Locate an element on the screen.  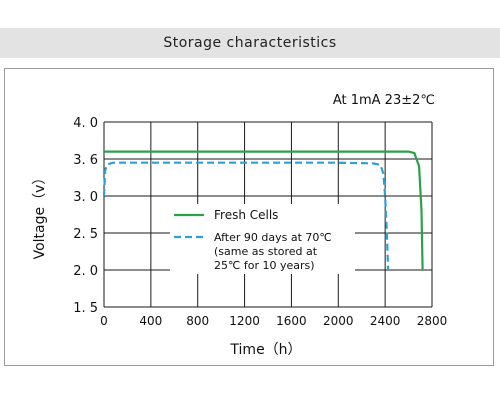
x-tick-label: 800 is located at coordinates (197, 321).